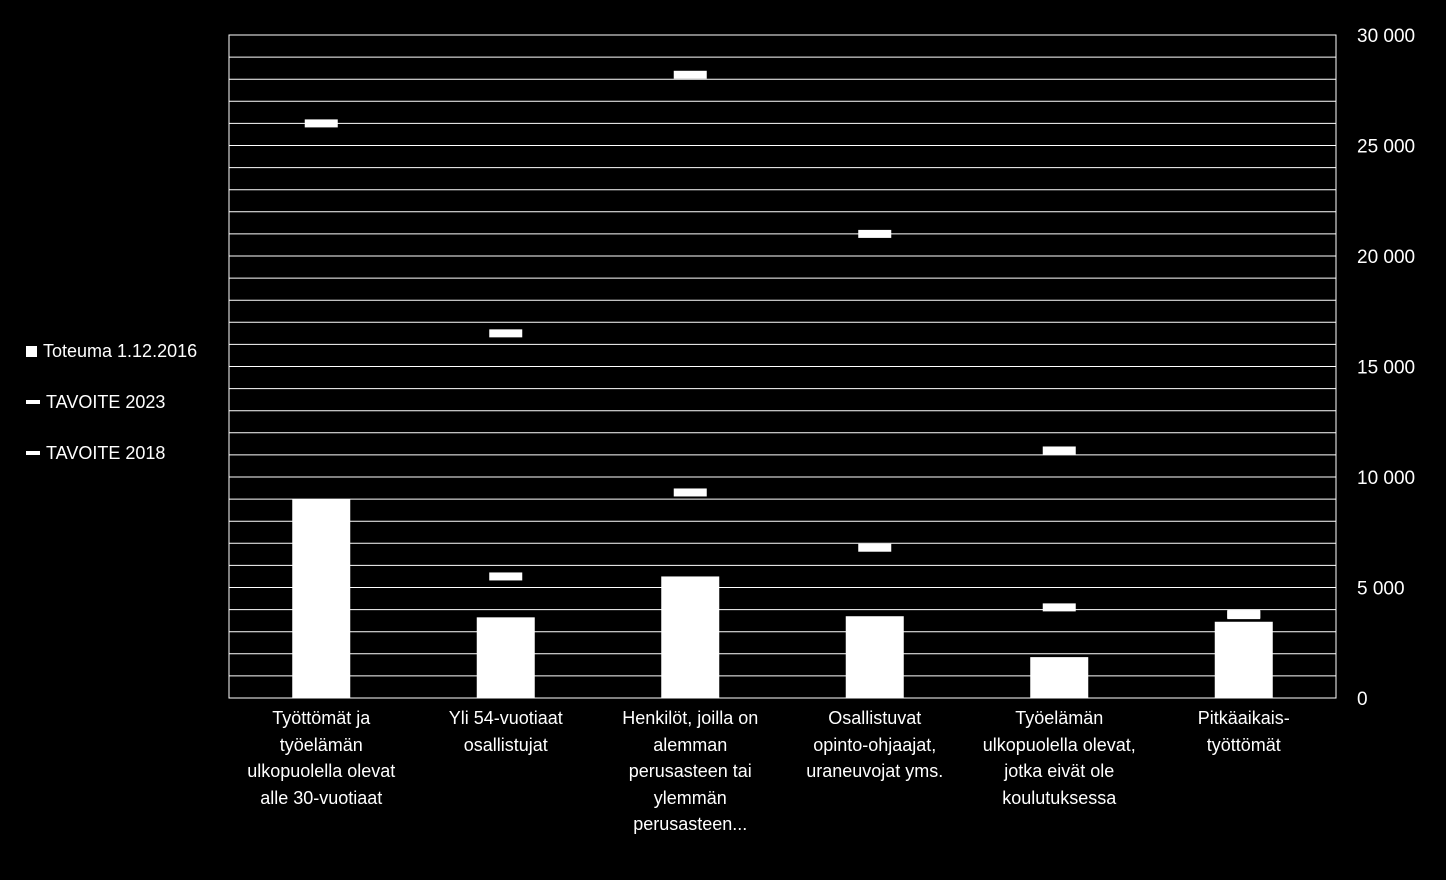 This screenshot has height=880, width=1446. I want to click on x-category-label-line: uraneuvojat yms., so click(875, 771).